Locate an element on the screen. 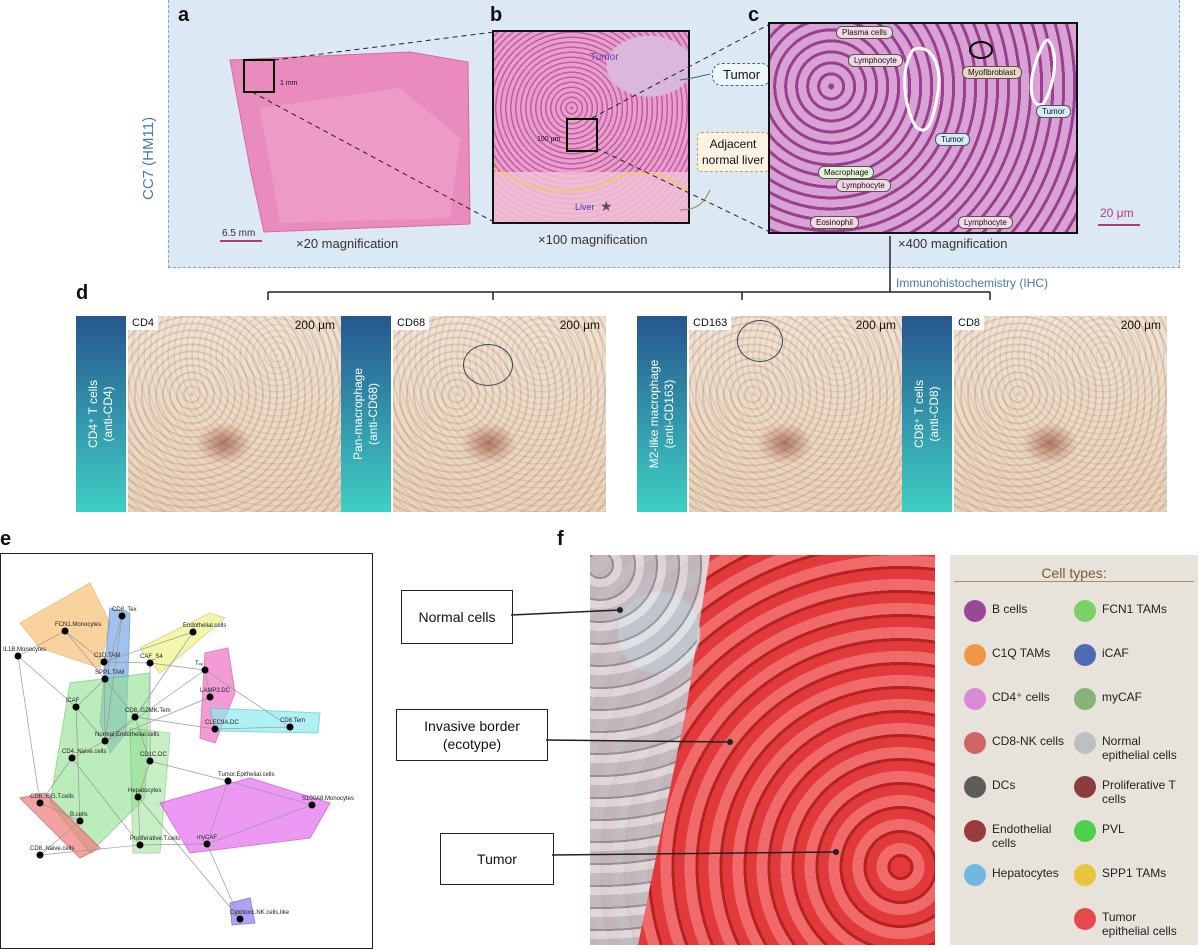 This screenshot has height=951, width=1200. network-node-label: SPP1.TAM is located at coordinates (109, 673).